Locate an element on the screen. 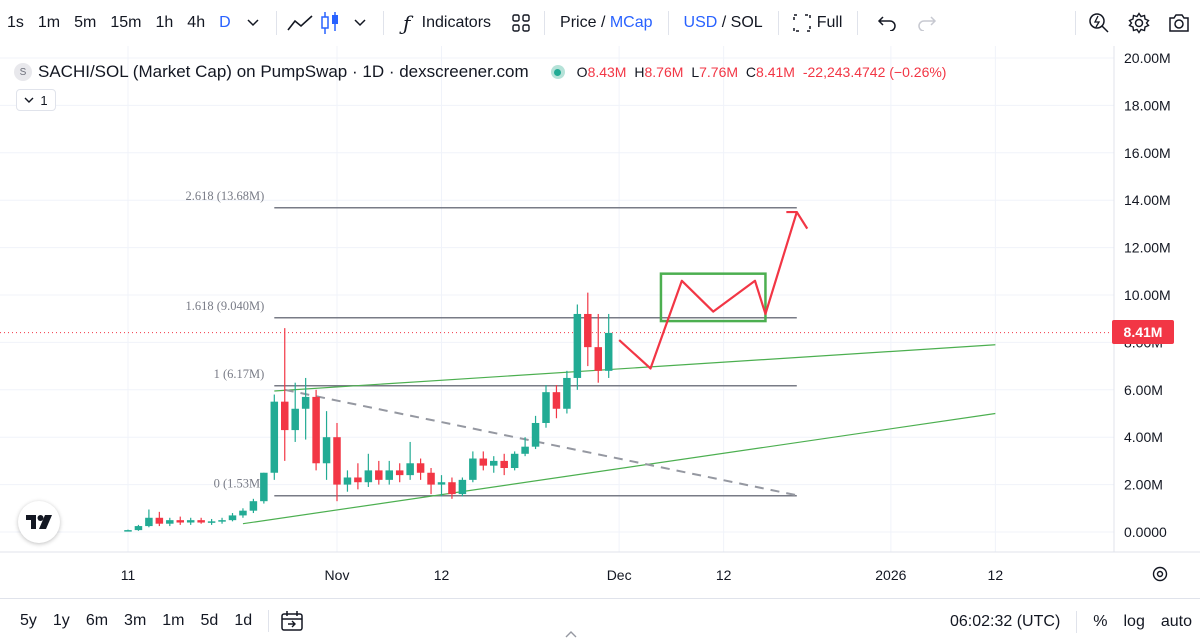  target-zone-box is located at coordinates (713, 297).